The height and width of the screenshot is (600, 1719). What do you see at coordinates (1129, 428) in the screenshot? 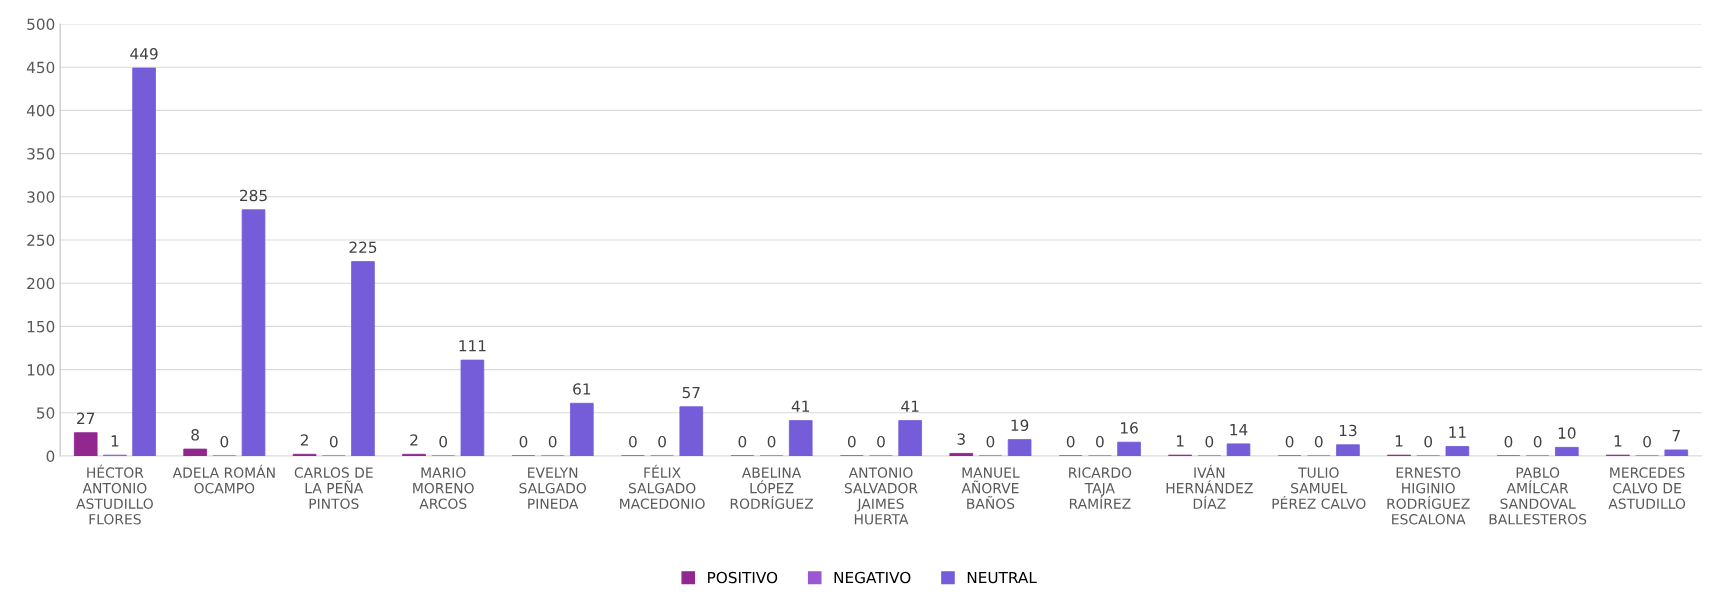
I see `data-label: 16` at bounding box center [1129, 428].